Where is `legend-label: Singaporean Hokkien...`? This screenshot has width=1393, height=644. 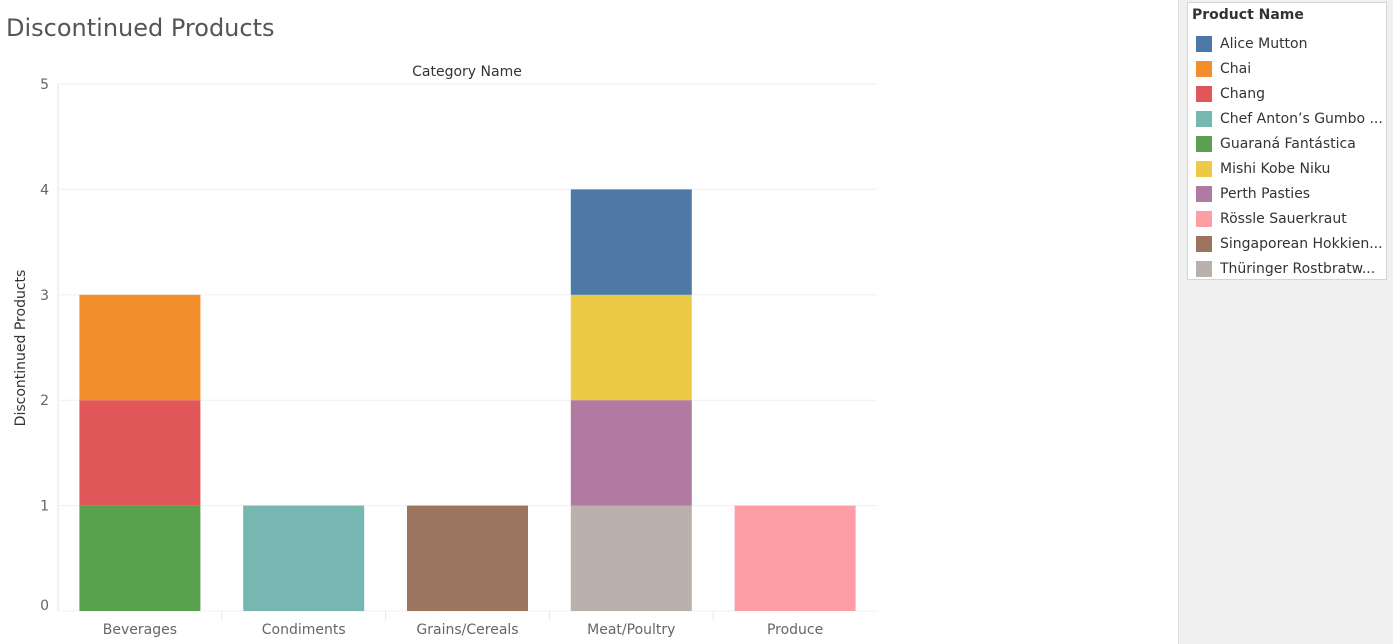 legend-label: Singaporean Hokkien... is located at coordinates (1301, 243).